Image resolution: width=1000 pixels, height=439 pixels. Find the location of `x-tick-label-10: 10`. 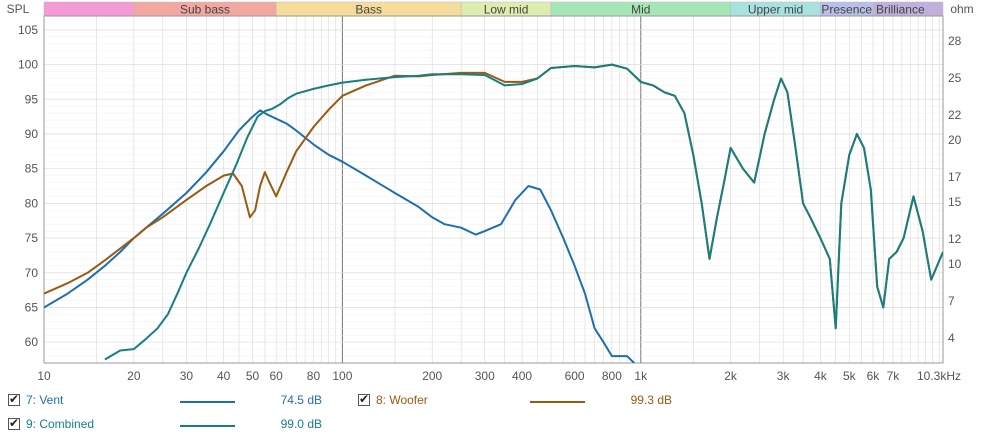

x-tick-label-10: 10 is located at coordinates (44, 376).